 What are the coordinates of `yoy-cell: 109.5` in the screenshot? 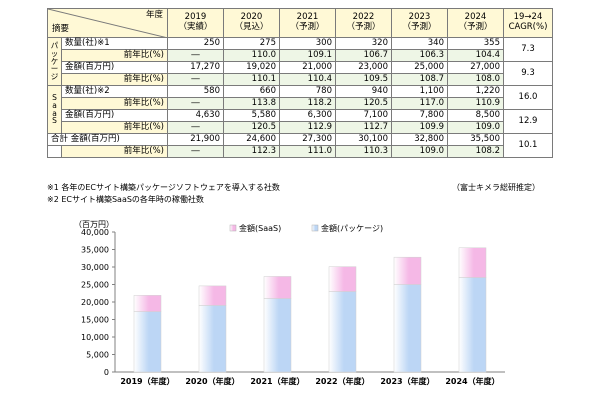 It's located at (363, 79).